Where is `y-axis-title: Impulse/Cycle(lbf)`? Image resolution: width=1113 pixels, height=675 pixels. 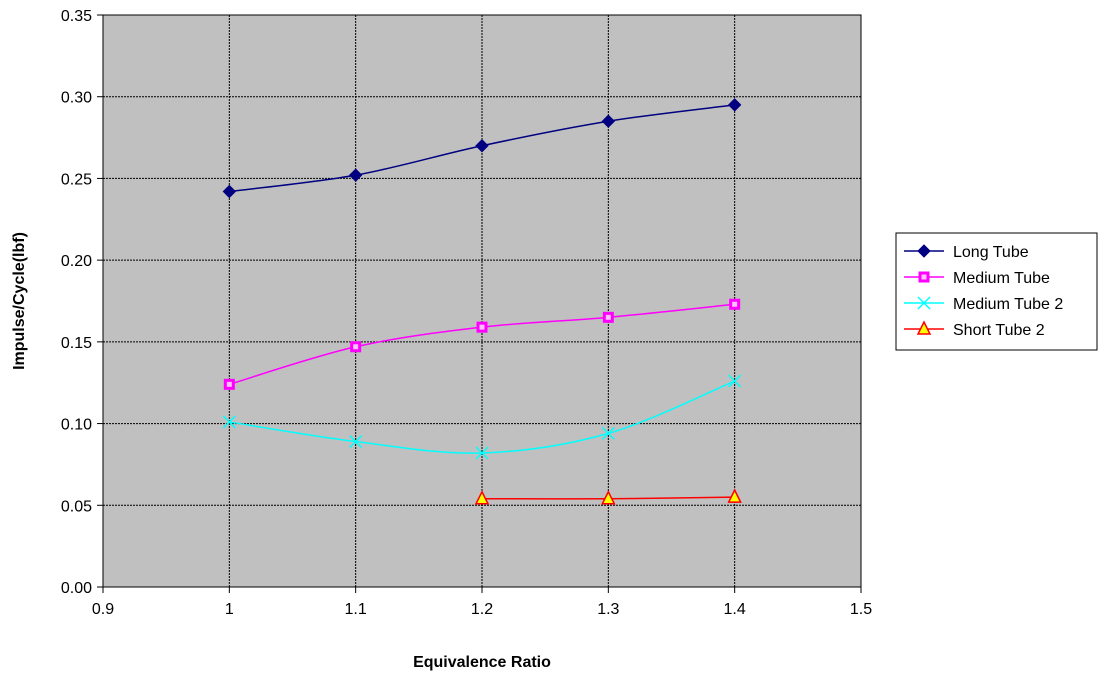
y-axis-title: Impulse/Cycle(lbf) is located at coordinates (19, 301).